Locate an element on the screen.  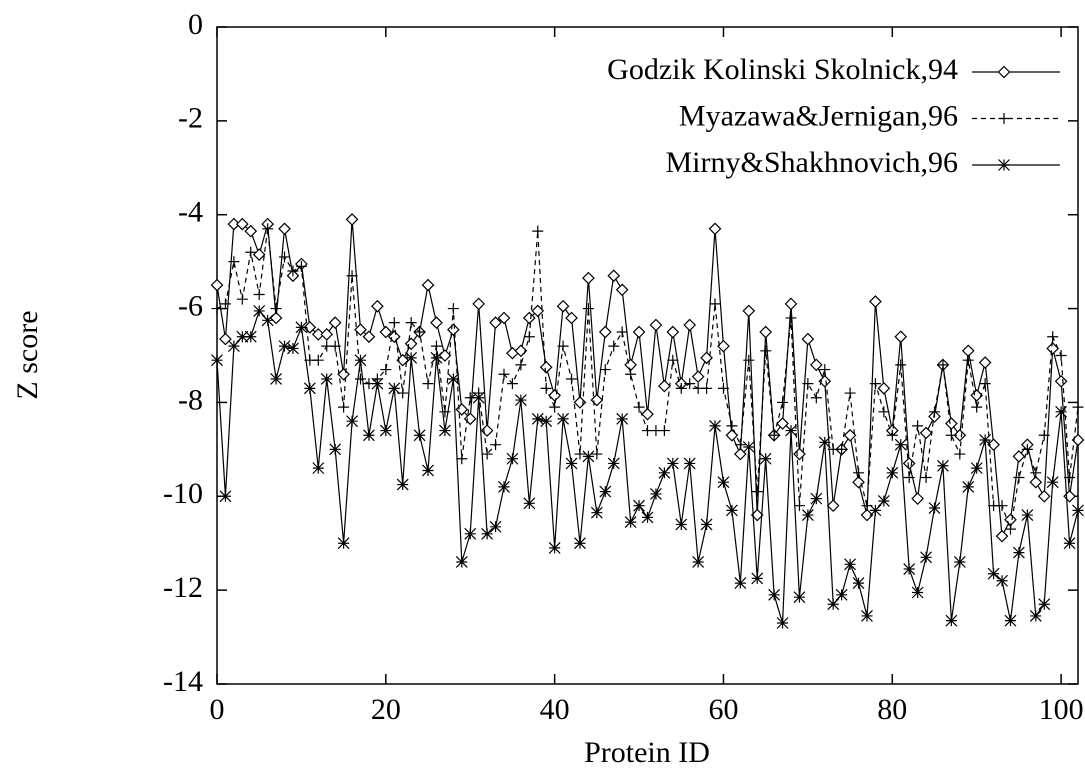
y-tick-label: -4 is located at coordinates (190, 212).